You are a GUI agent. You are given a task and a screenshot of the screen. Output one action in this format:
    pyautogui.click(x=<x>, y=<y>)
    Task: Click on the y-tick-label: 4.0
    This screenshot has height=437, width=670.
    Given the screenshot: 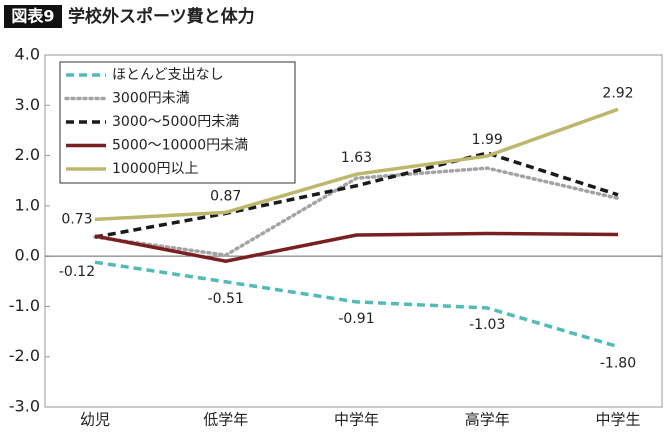 What is the action you would take?
    pyautogui.click(x=27, y=54)
    